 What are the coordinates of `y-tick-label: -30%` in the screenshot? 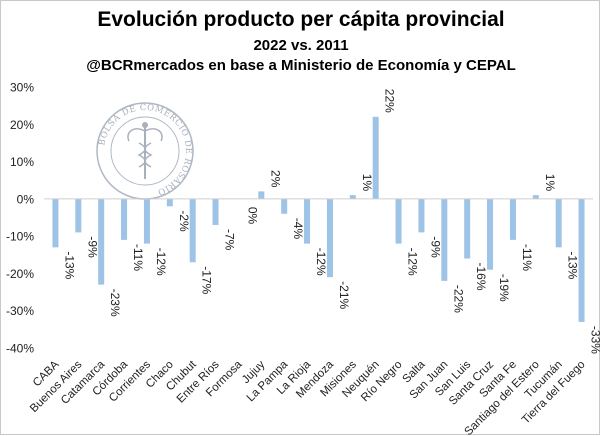 It's located at (20, 311).